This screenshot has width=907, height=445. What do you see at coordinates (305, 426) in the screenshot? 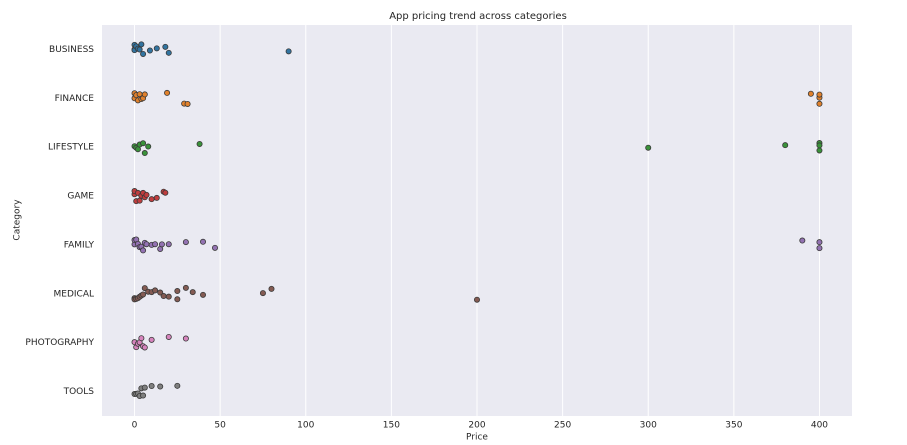
I see `x-tick-label: 100` at bounding box center [305, 426].